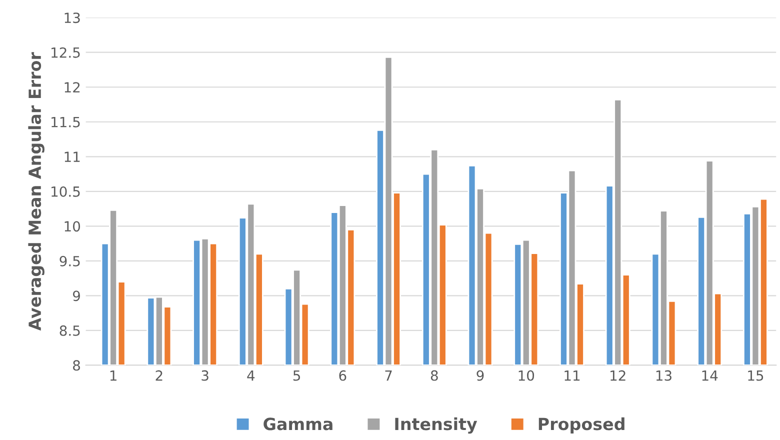 The width and height of the screenshot is (780, 440). Describe the element at coordinates (436, 425) in the screenshot. I see `legend-label: Intensity` at that location.